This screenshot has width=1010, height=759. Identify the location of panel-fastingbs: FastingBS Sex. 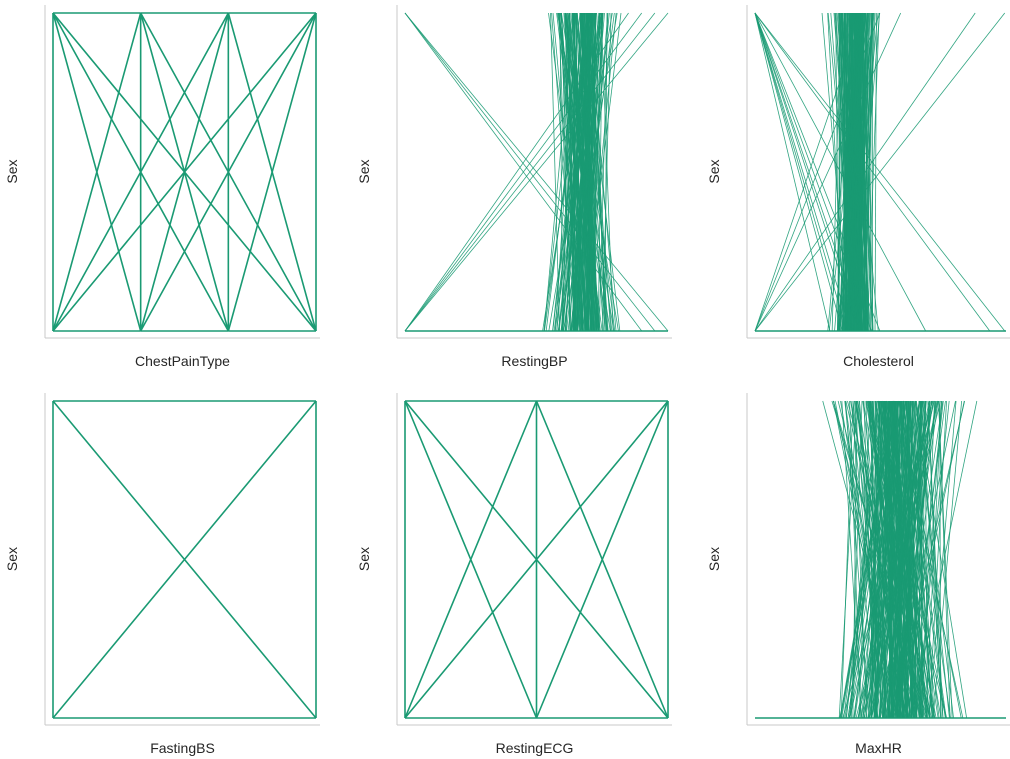
(162, 574).